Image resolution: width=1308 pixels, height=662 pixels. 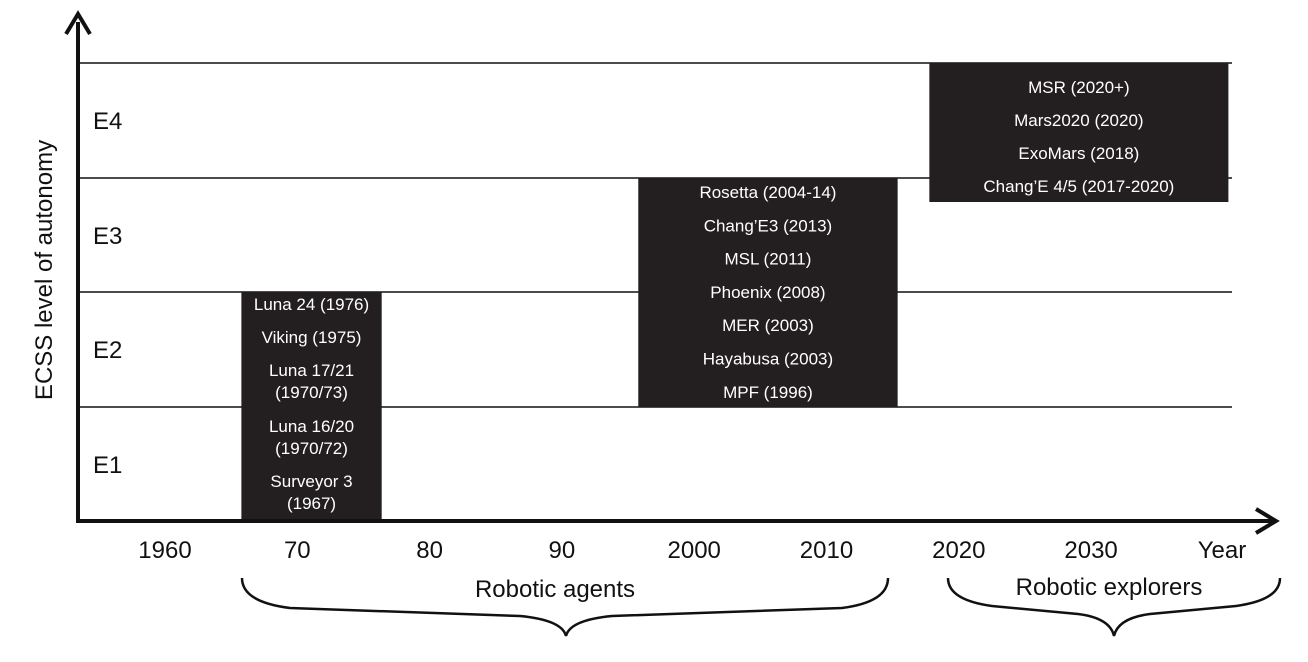 I want to click on brace-robotic-agents, so click(x=565, y=607).